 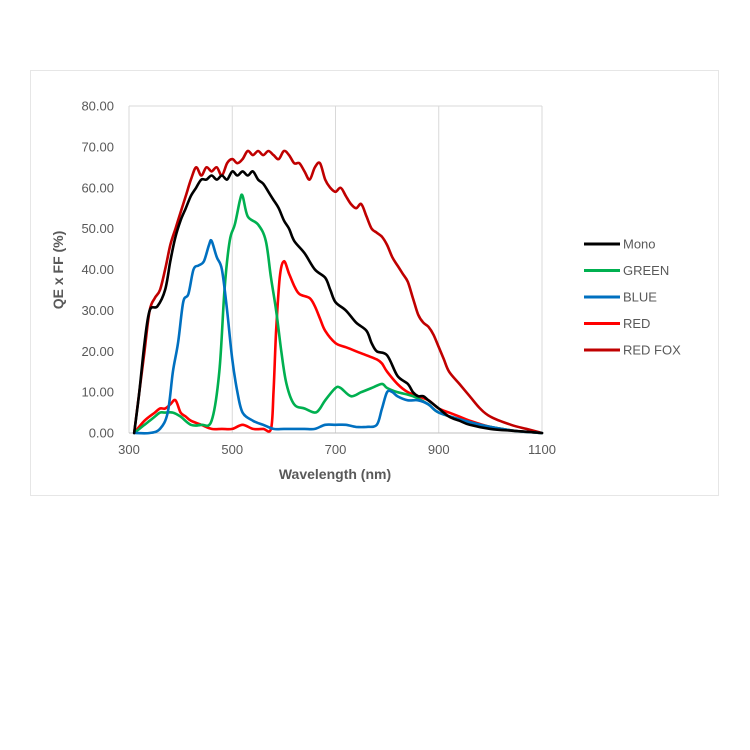 What do you see at coordinates (640, 297) in the screenshot?
I see `legend-label-blue: BLUE` at bounding box center [640, 297].